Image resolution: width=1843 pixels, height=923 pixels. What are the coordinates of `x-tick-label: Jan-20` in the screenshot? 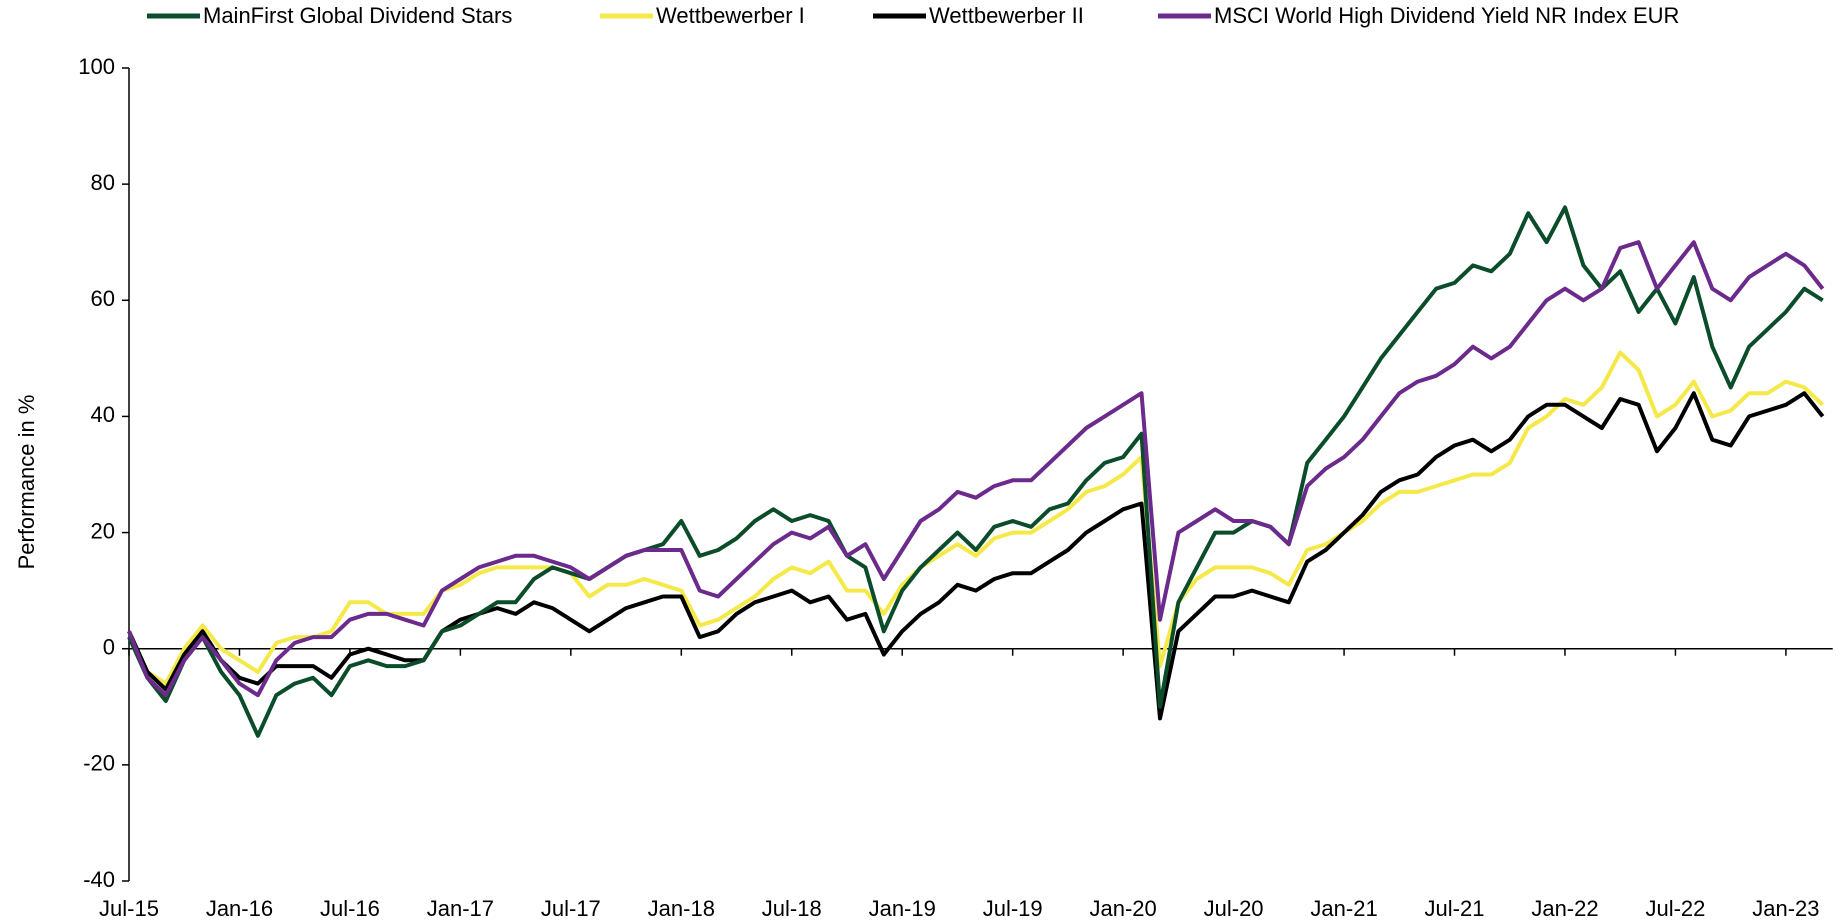 It's located at (1122, 908).